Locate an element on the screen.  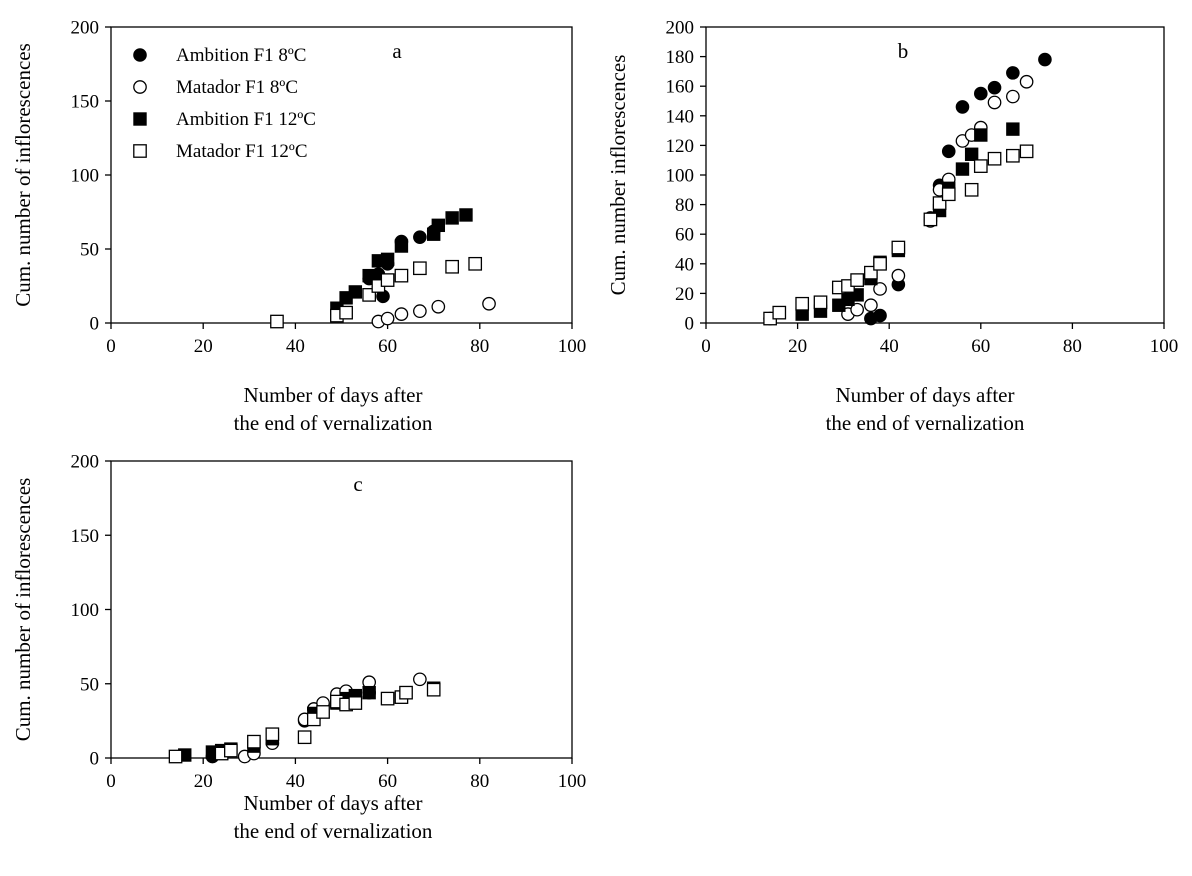
y-tick-label: 140 is located at coordinates (680, 116).